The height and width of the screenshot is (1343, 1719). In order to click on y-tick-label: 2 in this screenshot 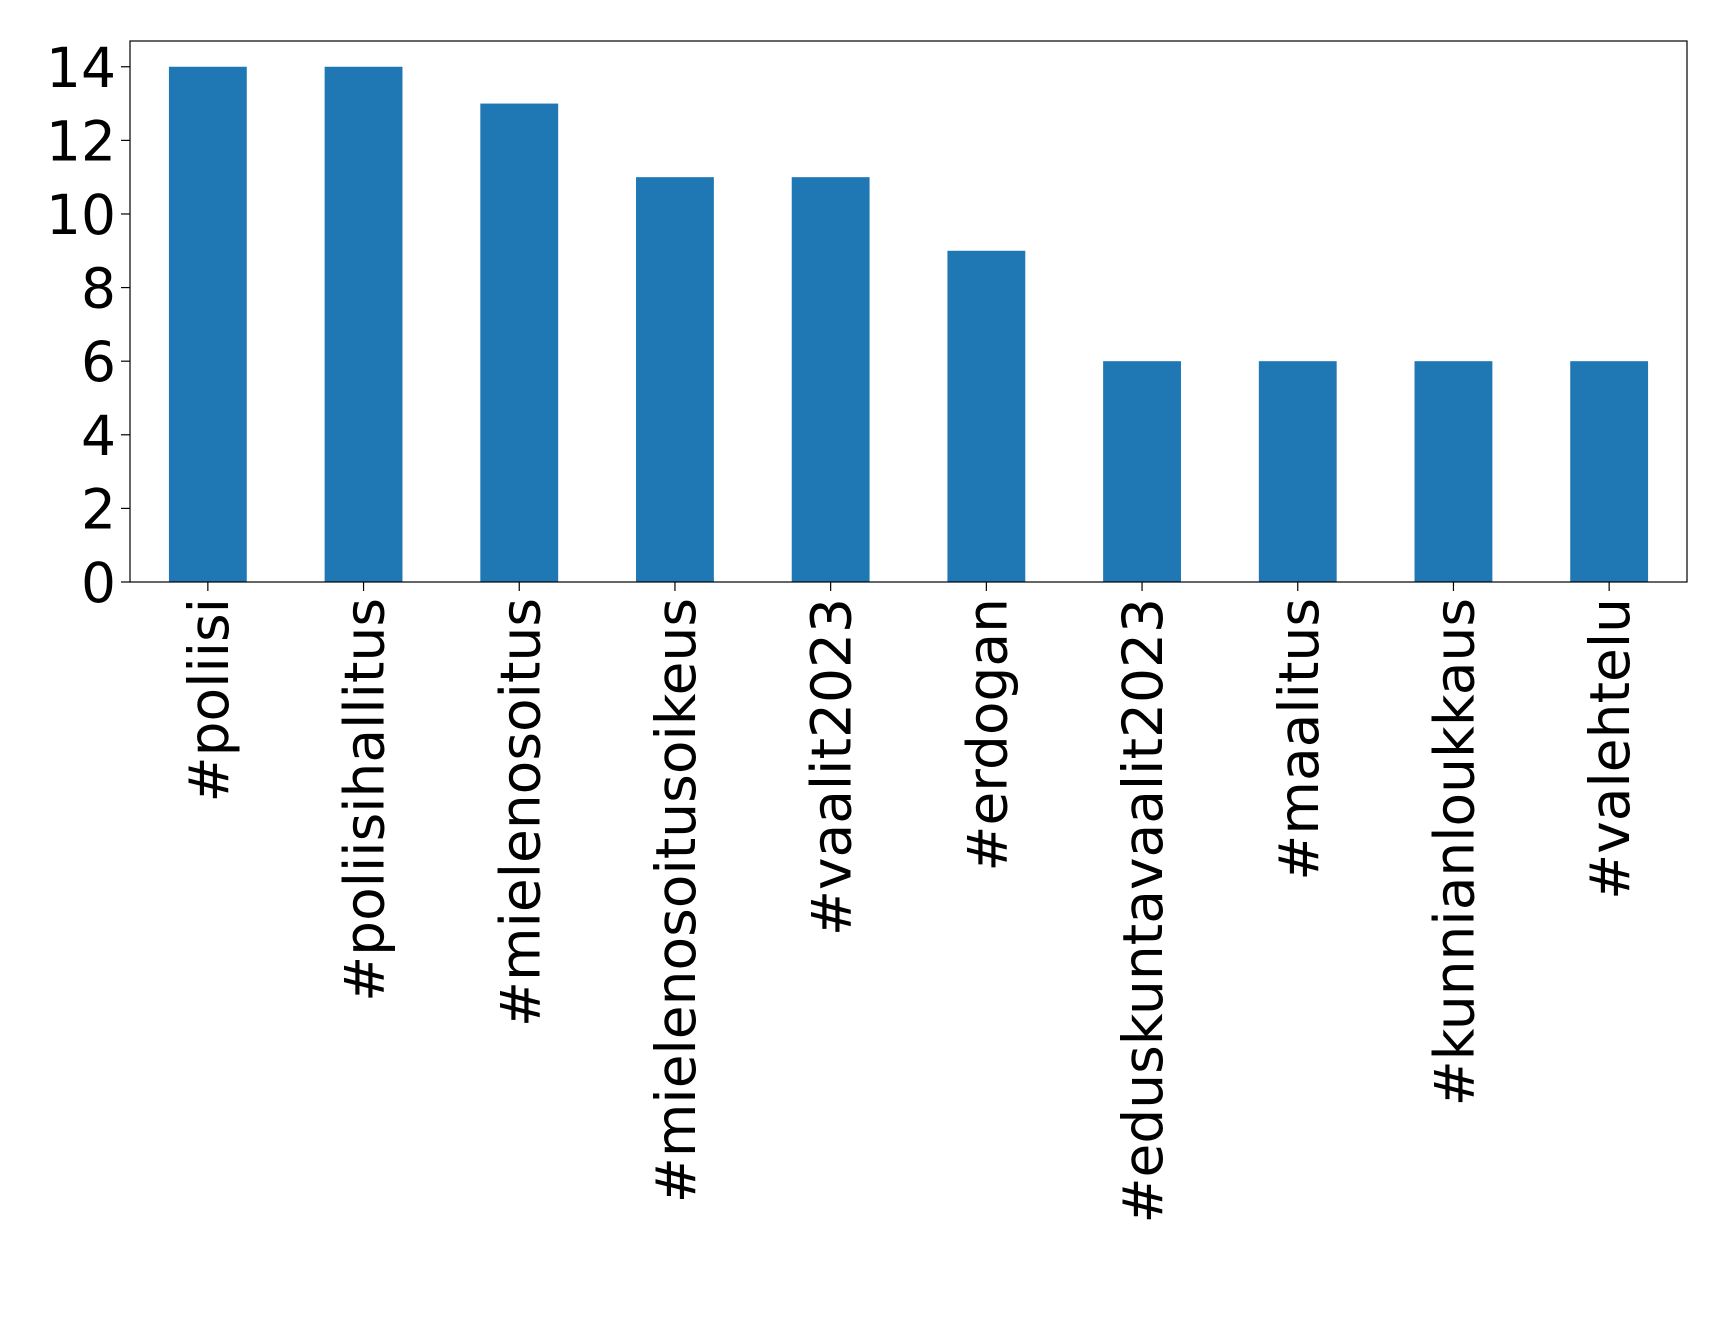, I will do `click(98, 509)`.